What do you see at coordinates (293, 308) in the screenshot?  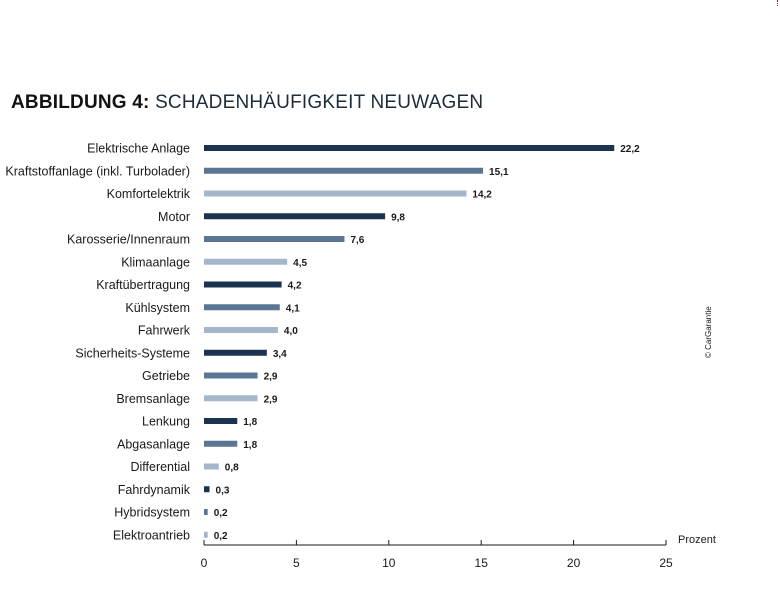 I see `value-label: 4,1` at bounding box center [293, 308].